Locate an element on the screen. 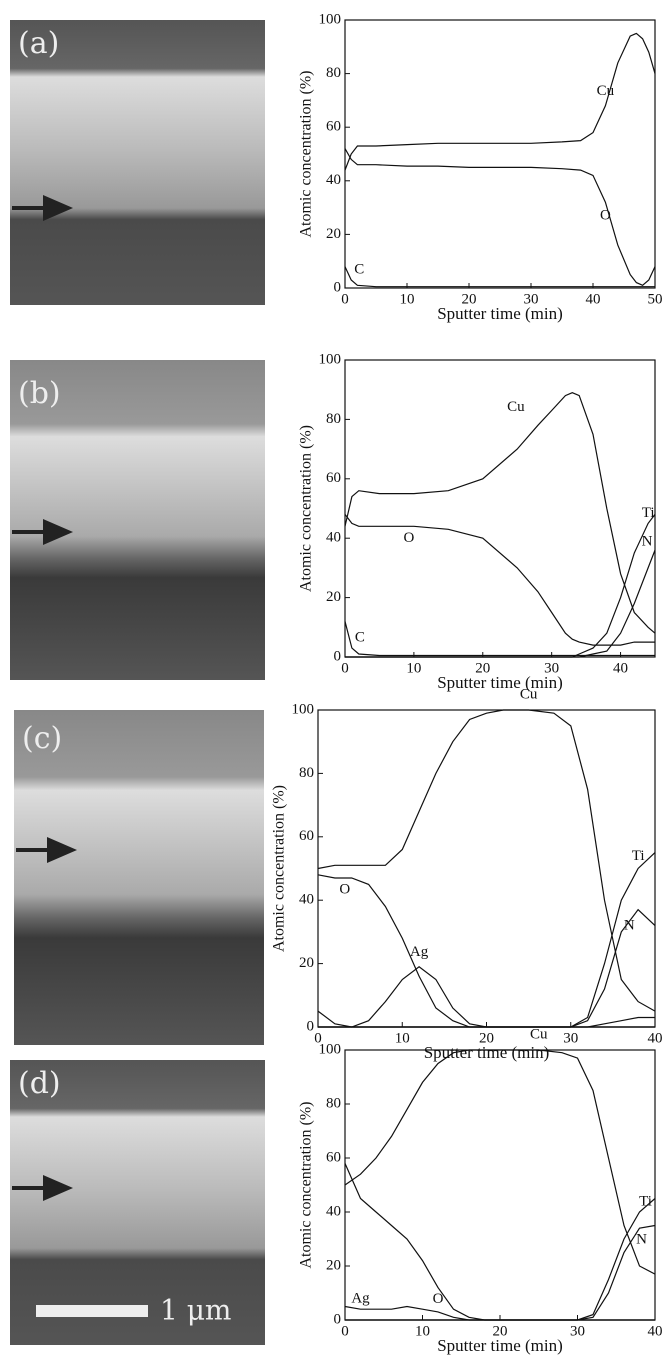 The width and height of the screenshot is (668, 1365). panel-label: (a) is located at coordinates (38, 43).